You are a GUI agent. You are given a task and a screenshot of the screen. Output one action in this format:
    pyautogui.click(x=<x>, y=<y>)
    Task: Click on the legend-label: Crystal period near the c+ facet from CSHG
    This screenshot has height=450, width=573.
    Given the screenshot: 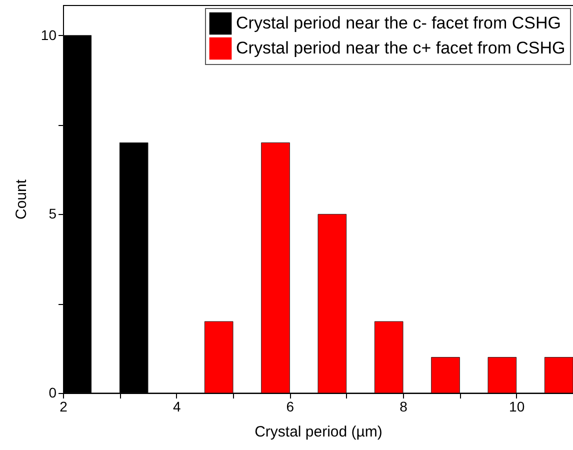 What is the action you would take?
    pyautogui.click(x=401, y=48)
    